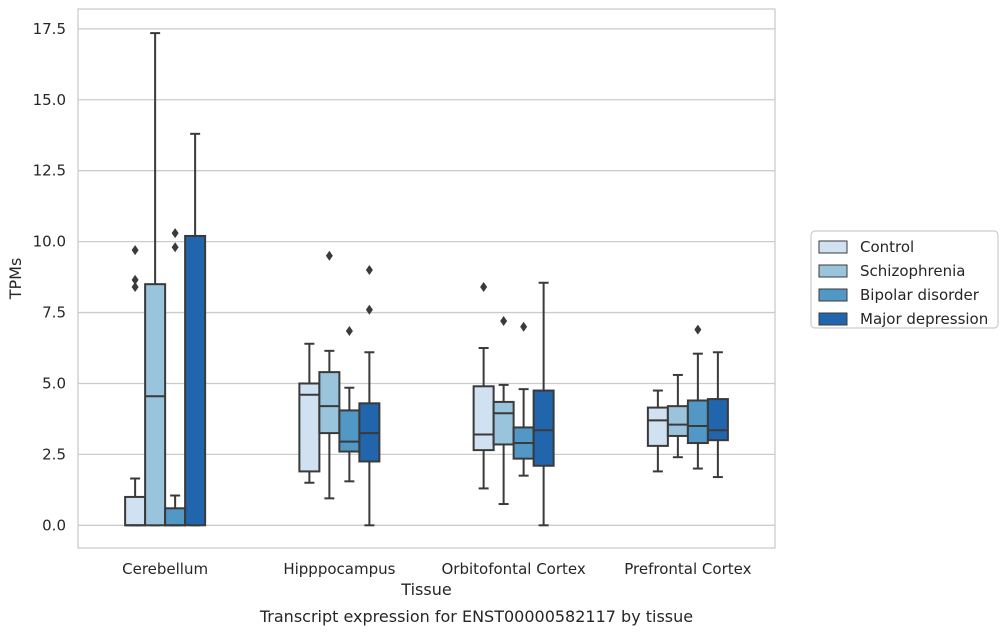  I want to click on y-tick-label: 15.0, so click(49, 100).